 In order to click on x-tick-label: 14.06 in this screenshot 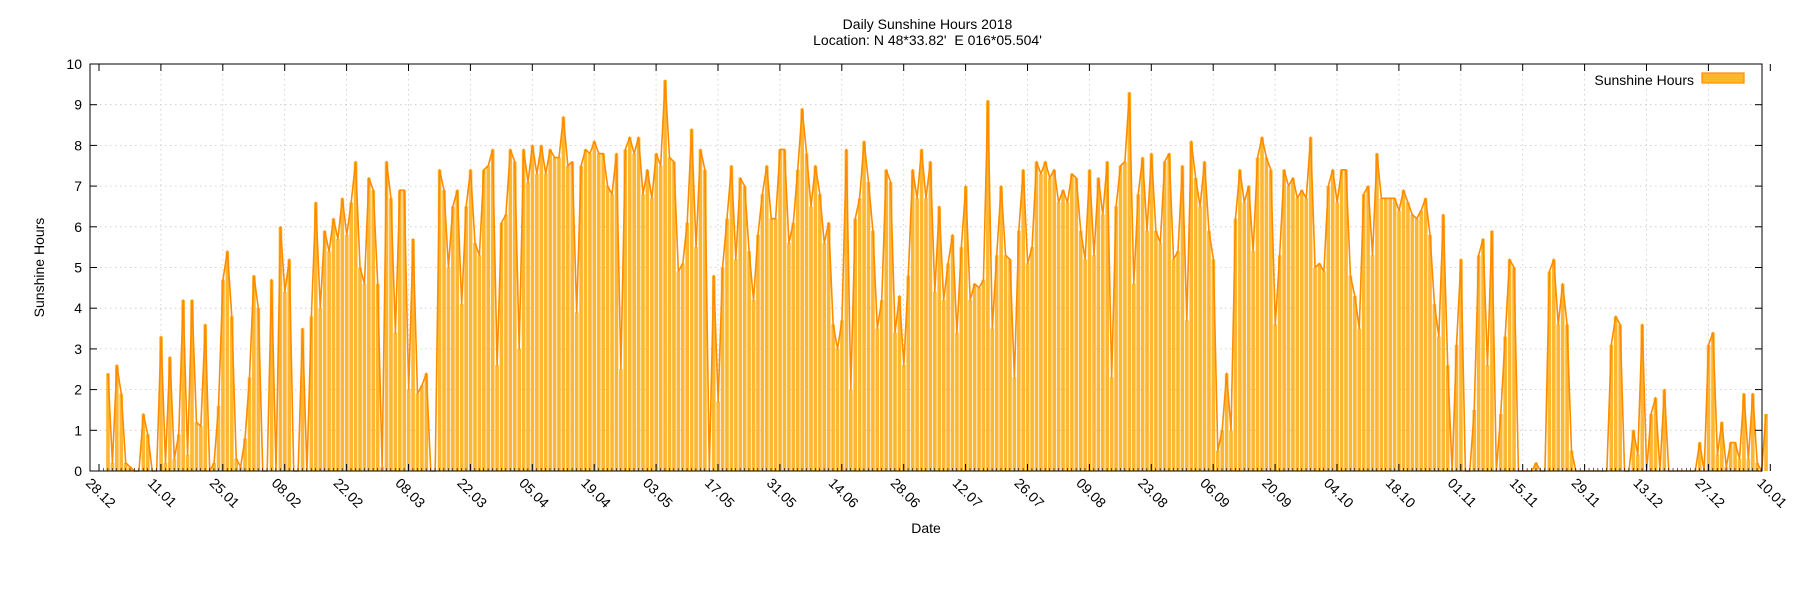, I will do `click(844, 493)`.